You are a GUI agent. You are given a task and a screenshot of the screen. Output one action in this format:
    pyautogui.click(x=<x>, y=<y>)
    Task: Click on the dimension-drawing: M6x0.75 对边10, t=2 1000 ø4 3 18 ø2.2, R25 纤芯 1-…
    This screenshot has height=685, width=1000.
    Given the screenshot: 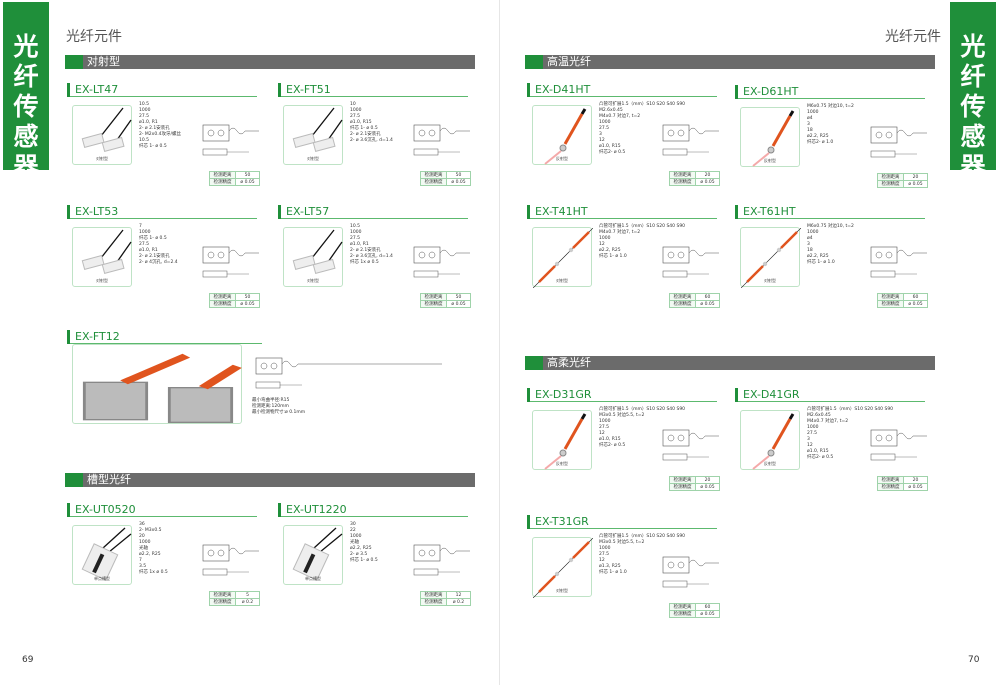 What is the action you would take?
    pyautogui.click(x=867, y=258)
    